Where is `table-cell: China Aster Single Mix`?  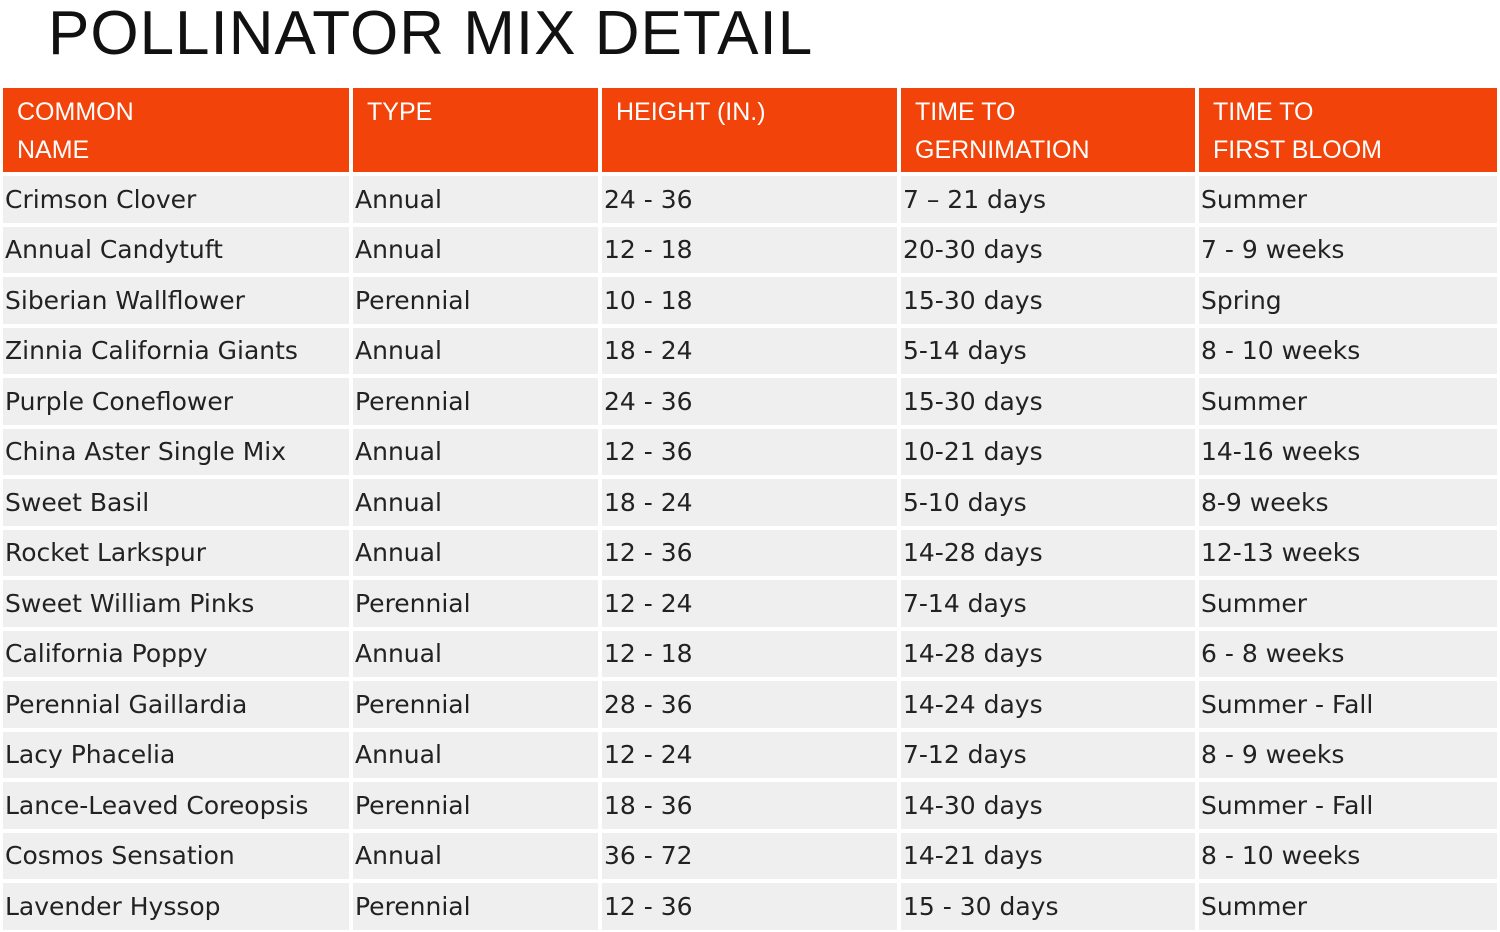 table-cell: China Aster Single Mix is located at coordinates (176, 451).